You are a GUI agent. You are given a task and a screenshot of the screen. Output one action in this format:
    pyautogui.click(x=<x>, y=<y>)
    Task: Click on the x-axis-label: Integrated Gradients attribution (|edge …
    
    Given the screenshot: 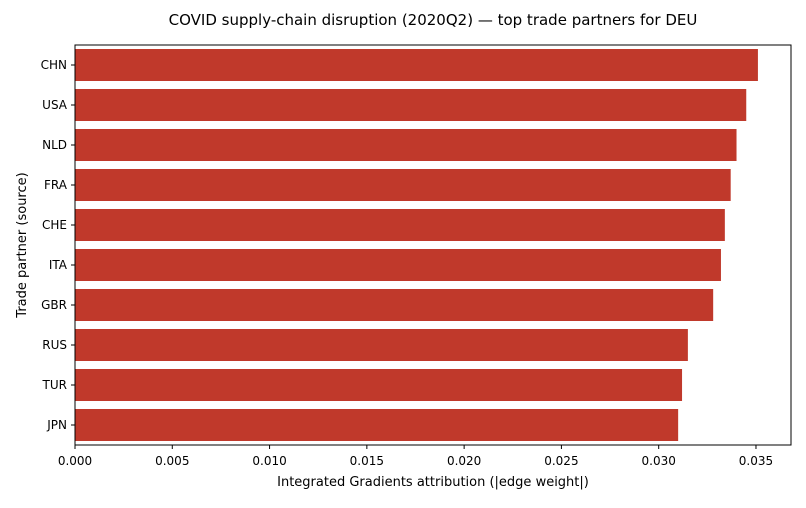 What is the action you would take?
    pyautogui.click(x=433, y=482)
    